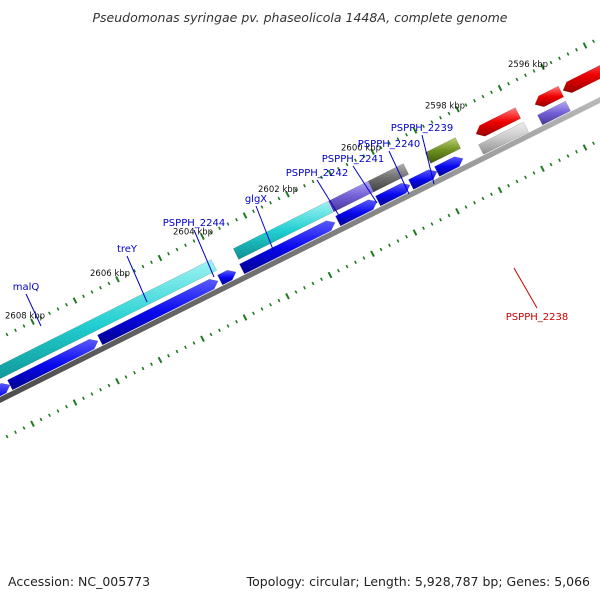 The image size is (600, 600). Describe the element at coordinates (317, 173) in the screenshot. I see `gene-label: PSPPH_2242` at that location.